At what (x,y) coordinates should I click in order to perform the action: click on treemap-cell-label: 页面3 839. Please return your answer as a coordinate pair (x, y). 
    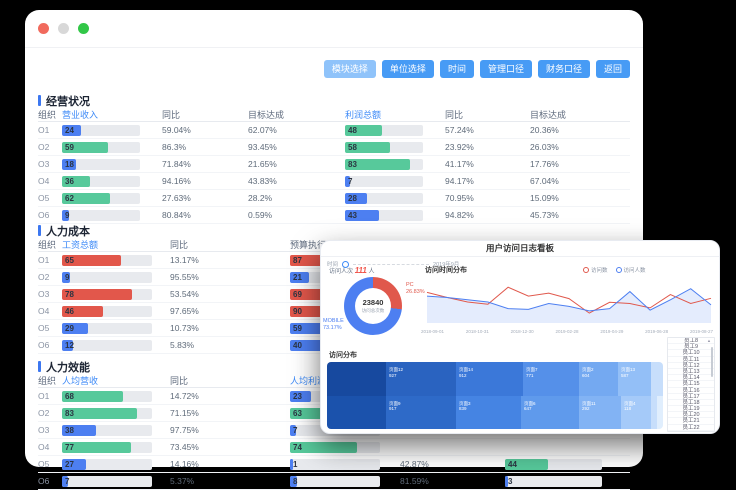
    Looking at the image, I should click on (465, 406).